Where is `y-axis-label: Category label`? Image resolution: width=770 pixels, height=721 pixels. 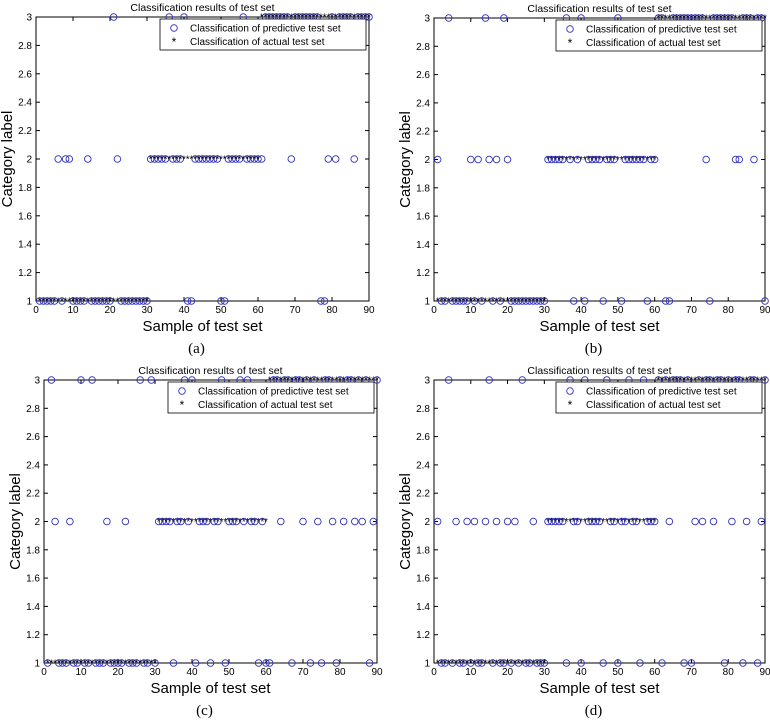 y-axis-label: Category label is located at coordinates (405, 159).